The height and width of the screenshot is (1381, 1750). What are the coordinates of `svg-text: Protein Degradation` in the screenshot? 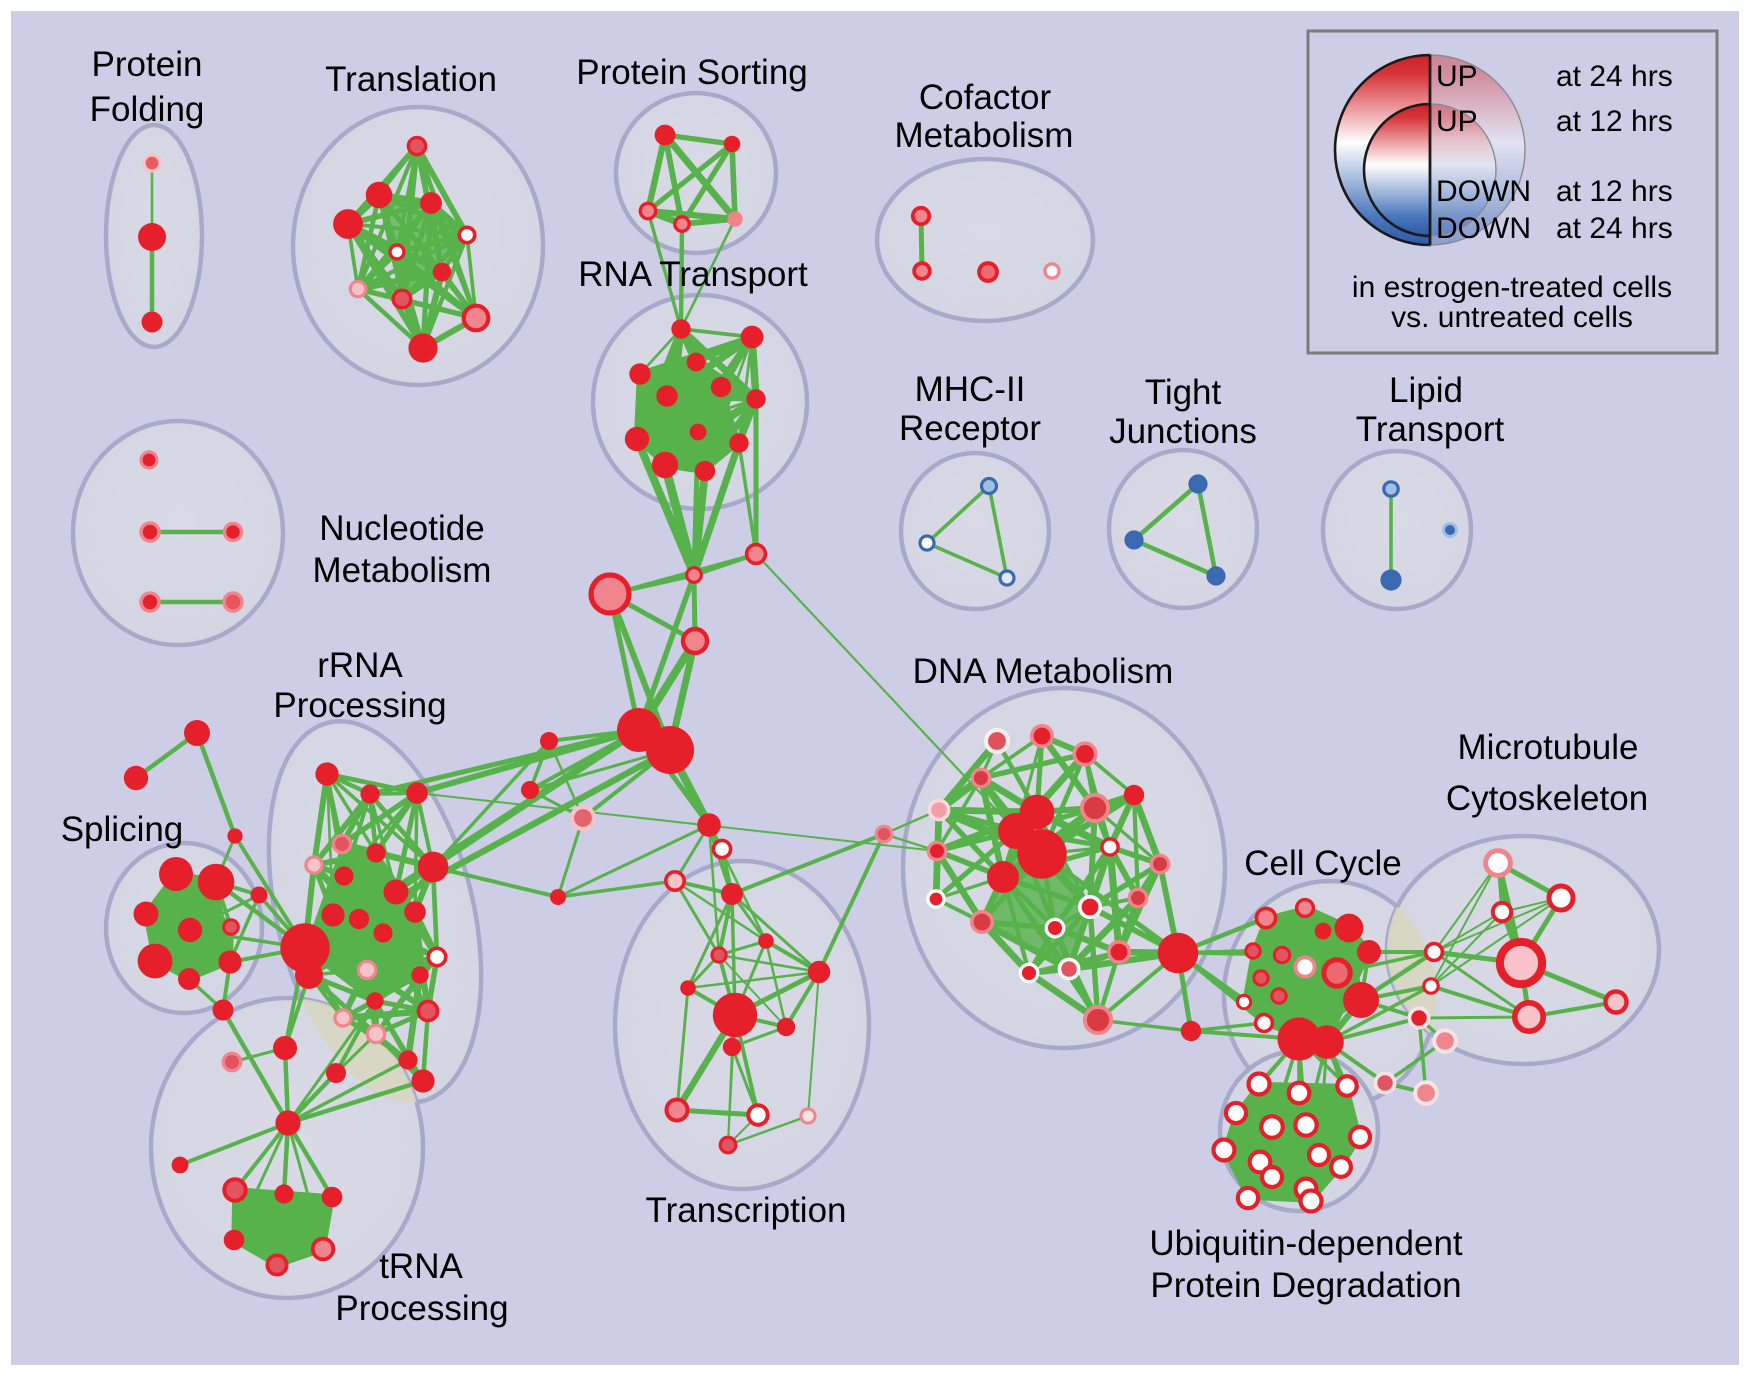 It's located at (1305, 1285).